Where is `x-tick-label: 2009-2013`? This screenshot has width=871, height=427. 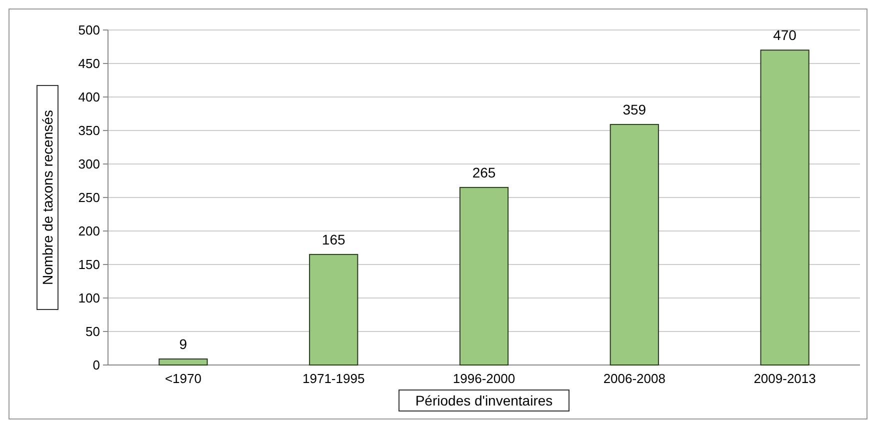
x-tick-label: 2009-2013 is located at coordinates (785, 378).